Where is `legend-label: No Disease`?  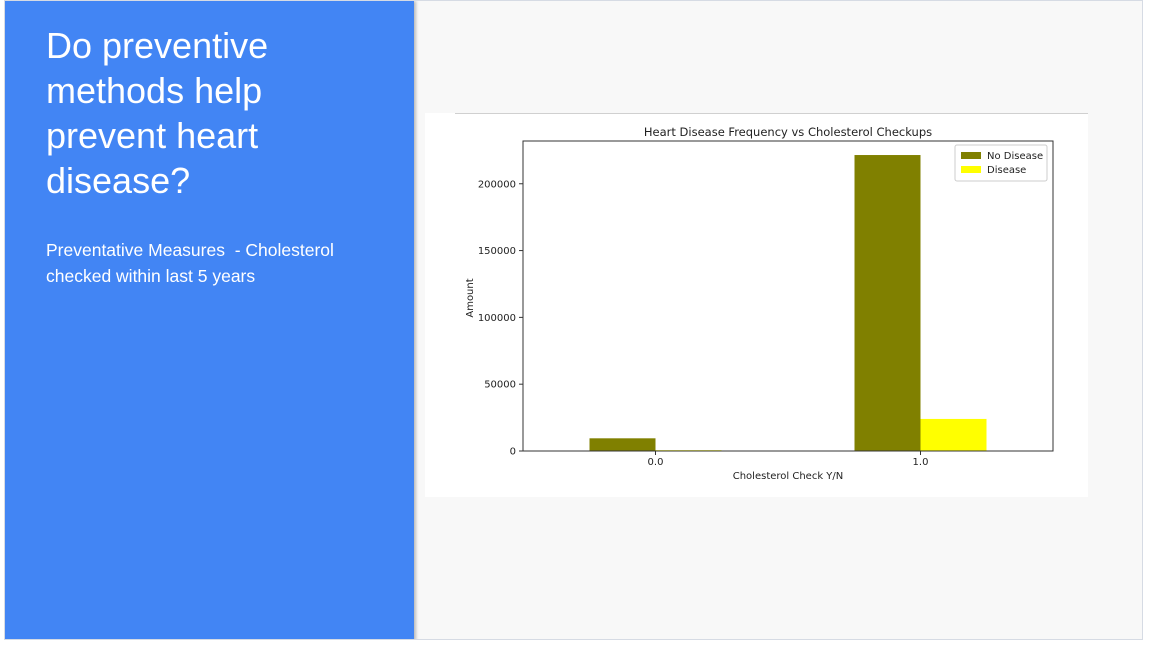
legend-label: No Disease is located at coordinates (1015, 156).